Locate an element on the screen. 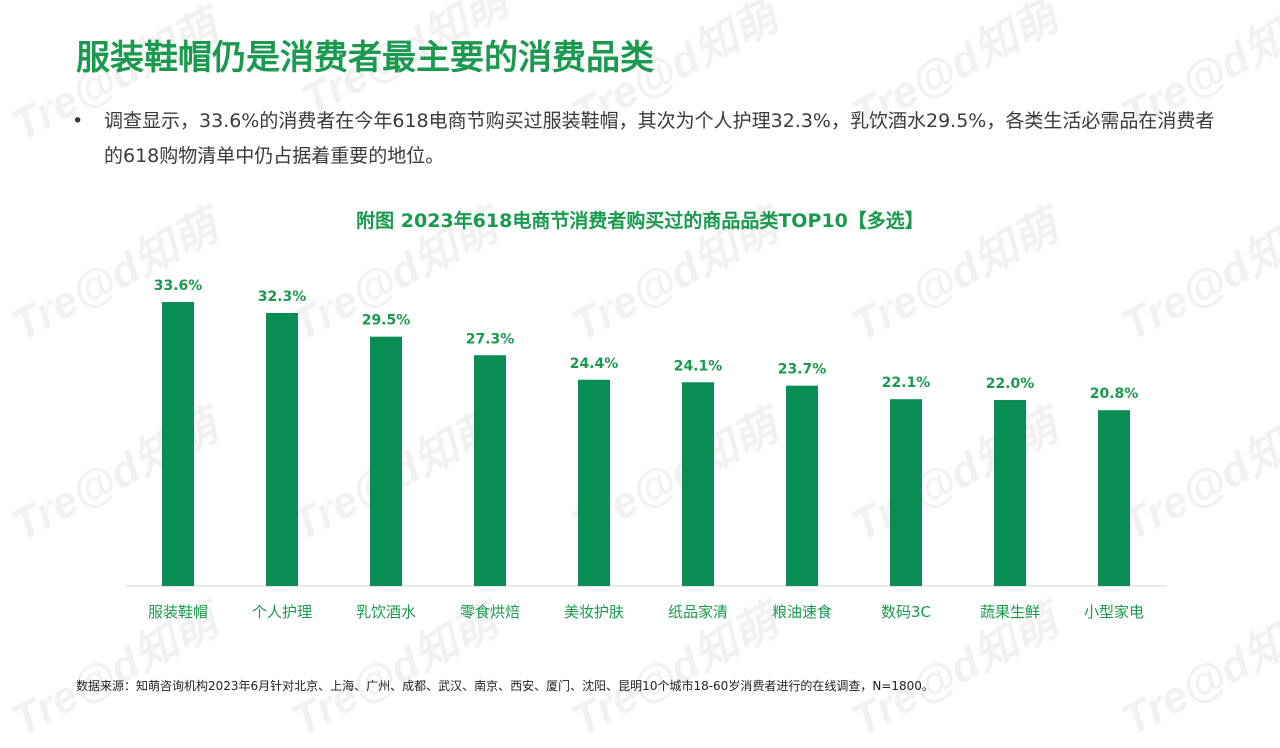  category-label-4: 美妆护肤 is located at coordinates (594, 612).